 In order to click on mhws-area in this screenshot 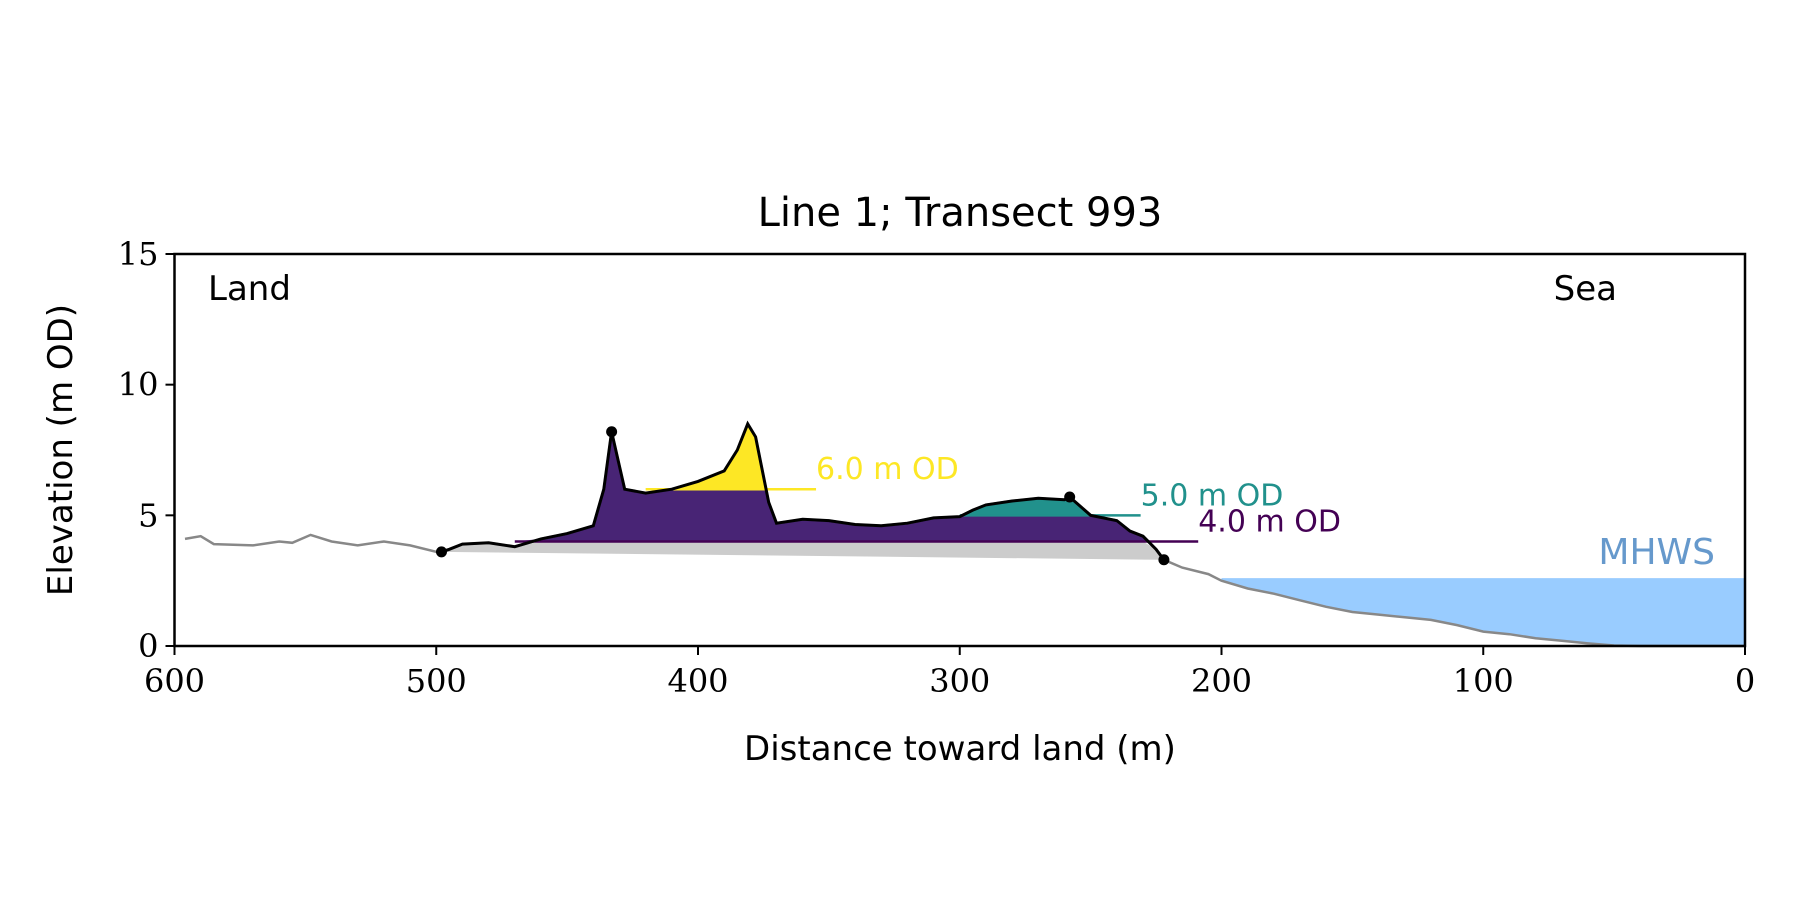, I will do `click(1483, 612)`.